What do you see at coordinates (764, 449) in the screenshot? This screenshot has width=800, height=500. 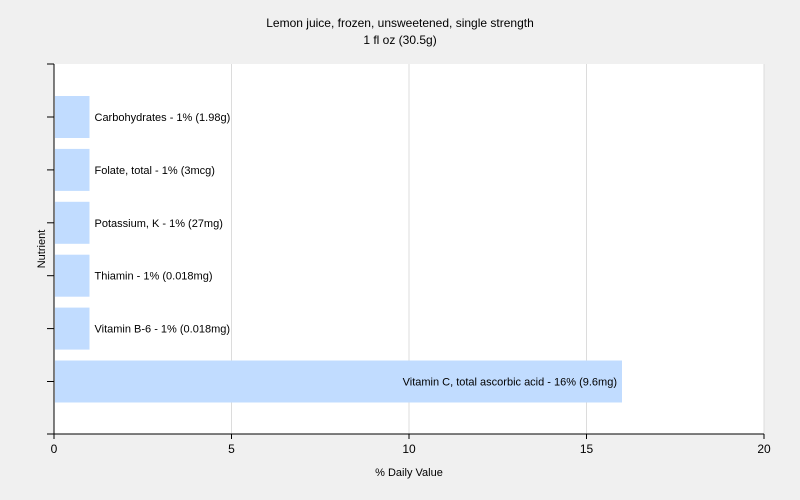 I see `x-tick-label: 20` at bounding box center [764, 449].